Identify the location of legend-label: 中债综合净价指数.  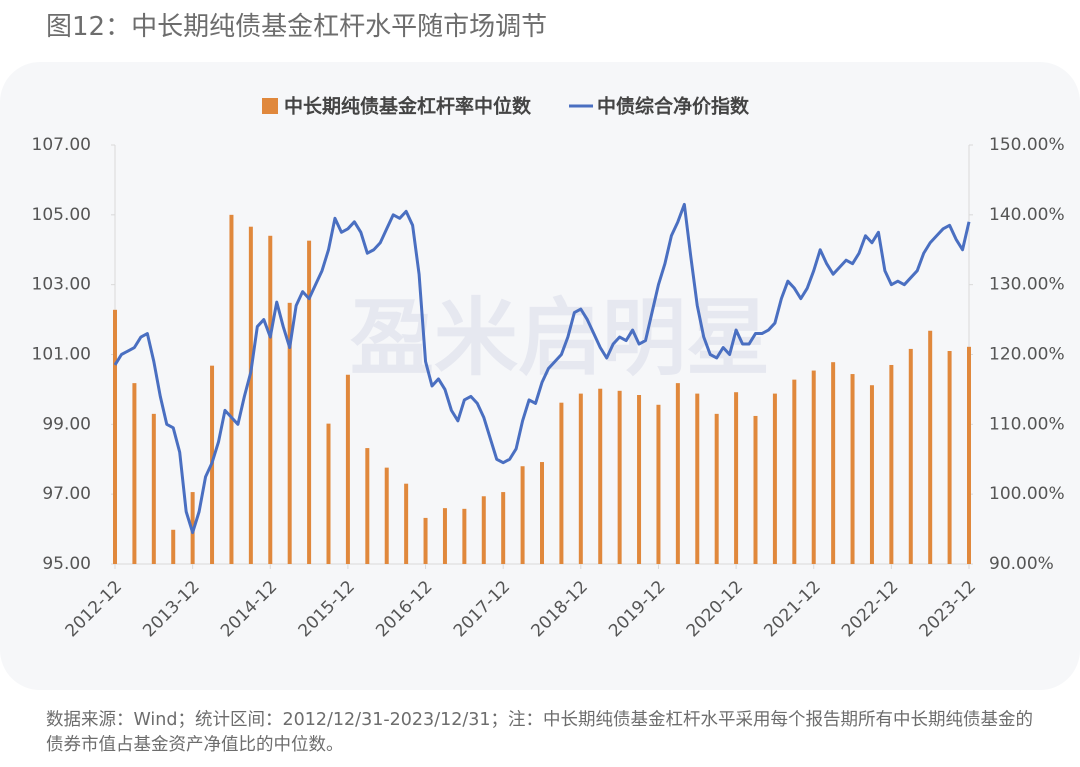
(673, 106).